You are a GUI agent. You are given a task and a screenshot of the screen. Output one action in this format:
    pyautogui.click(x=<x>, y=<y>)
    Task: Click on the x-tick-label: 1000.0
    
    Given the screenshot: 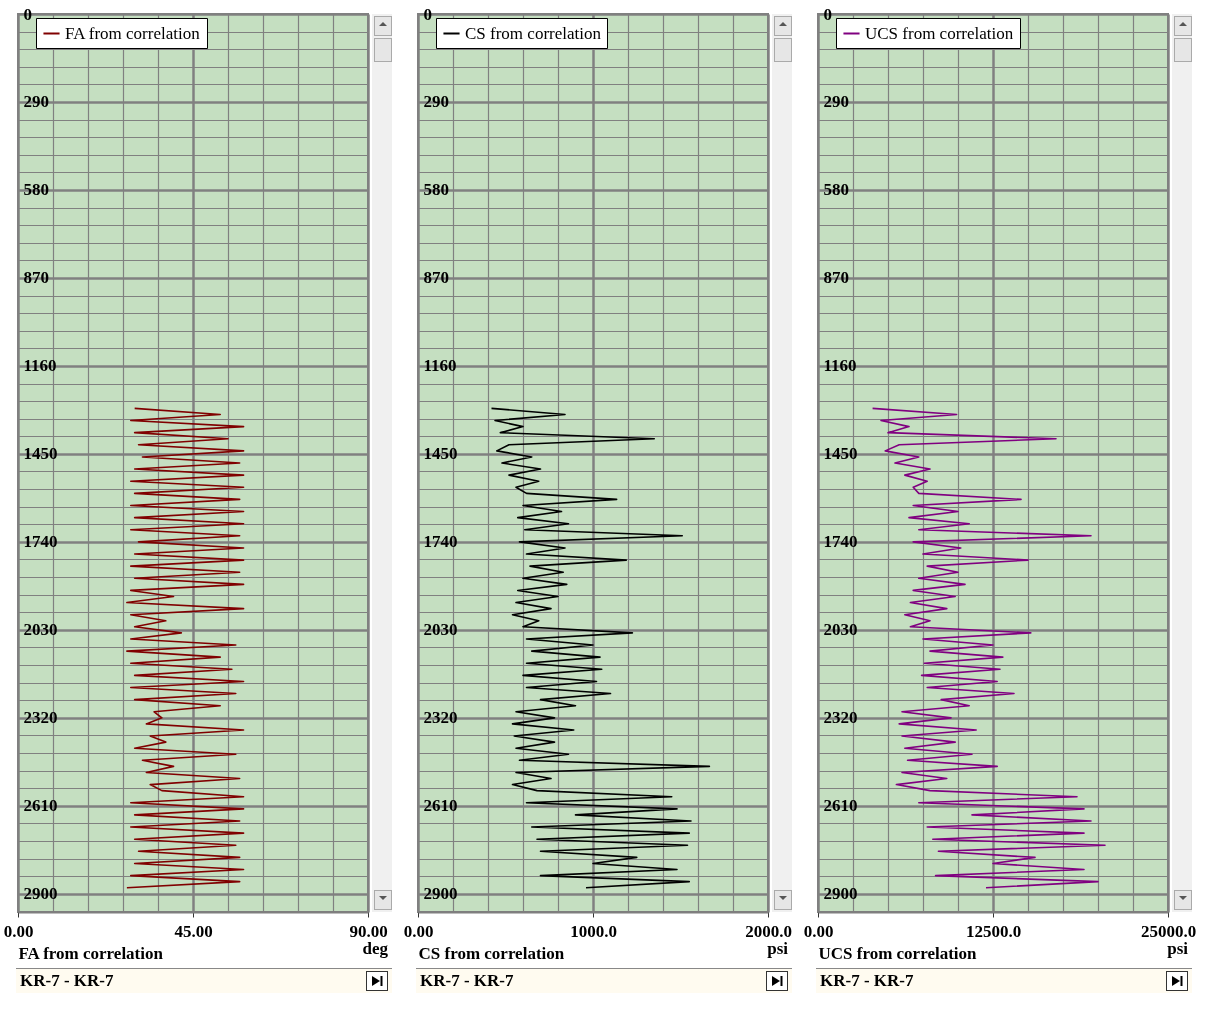 What is the action you would take?
    pyautogui.click(x=593, y=931)
    